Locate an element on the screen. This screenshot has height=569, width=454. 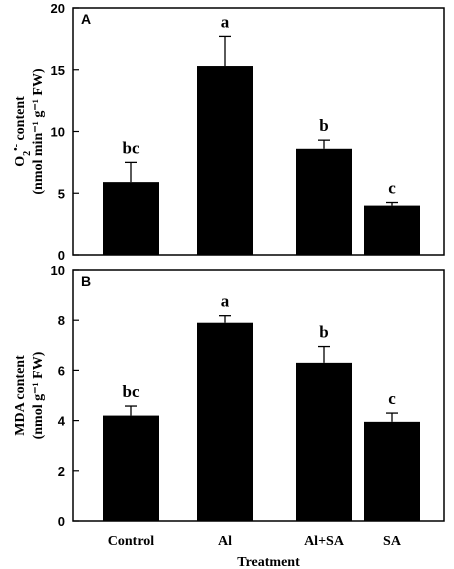
y-tick-label: 8 is located at coordinates (61, 320).